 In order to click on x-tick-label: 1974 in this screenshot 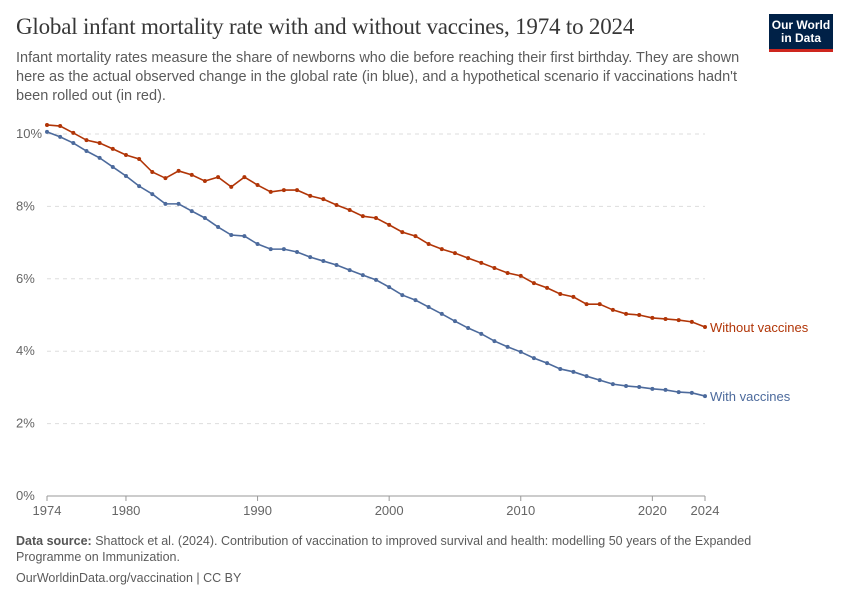, I will do `click(47, 510)`.